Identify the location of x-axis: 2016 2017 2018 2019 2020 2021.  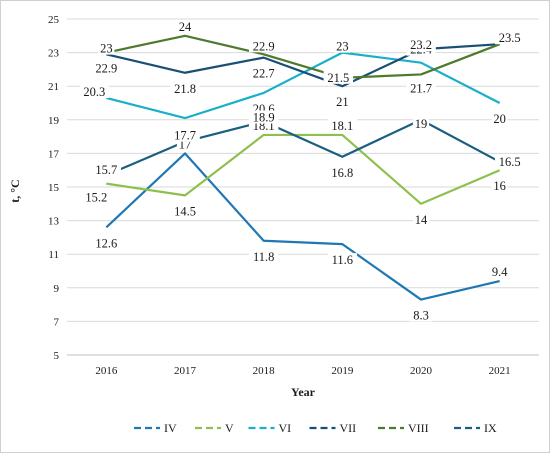
(303, 365).